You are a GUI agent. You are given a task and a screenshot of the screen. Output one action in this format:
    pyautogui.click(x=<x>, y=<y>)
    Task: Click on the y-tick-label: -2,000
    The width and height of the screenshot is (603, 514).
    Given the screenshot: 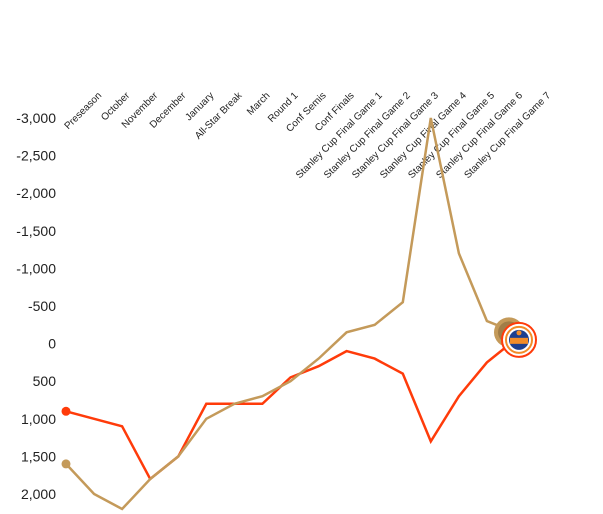 What is the action you would take?
    pyautogui.click(x=36, y=193)
    